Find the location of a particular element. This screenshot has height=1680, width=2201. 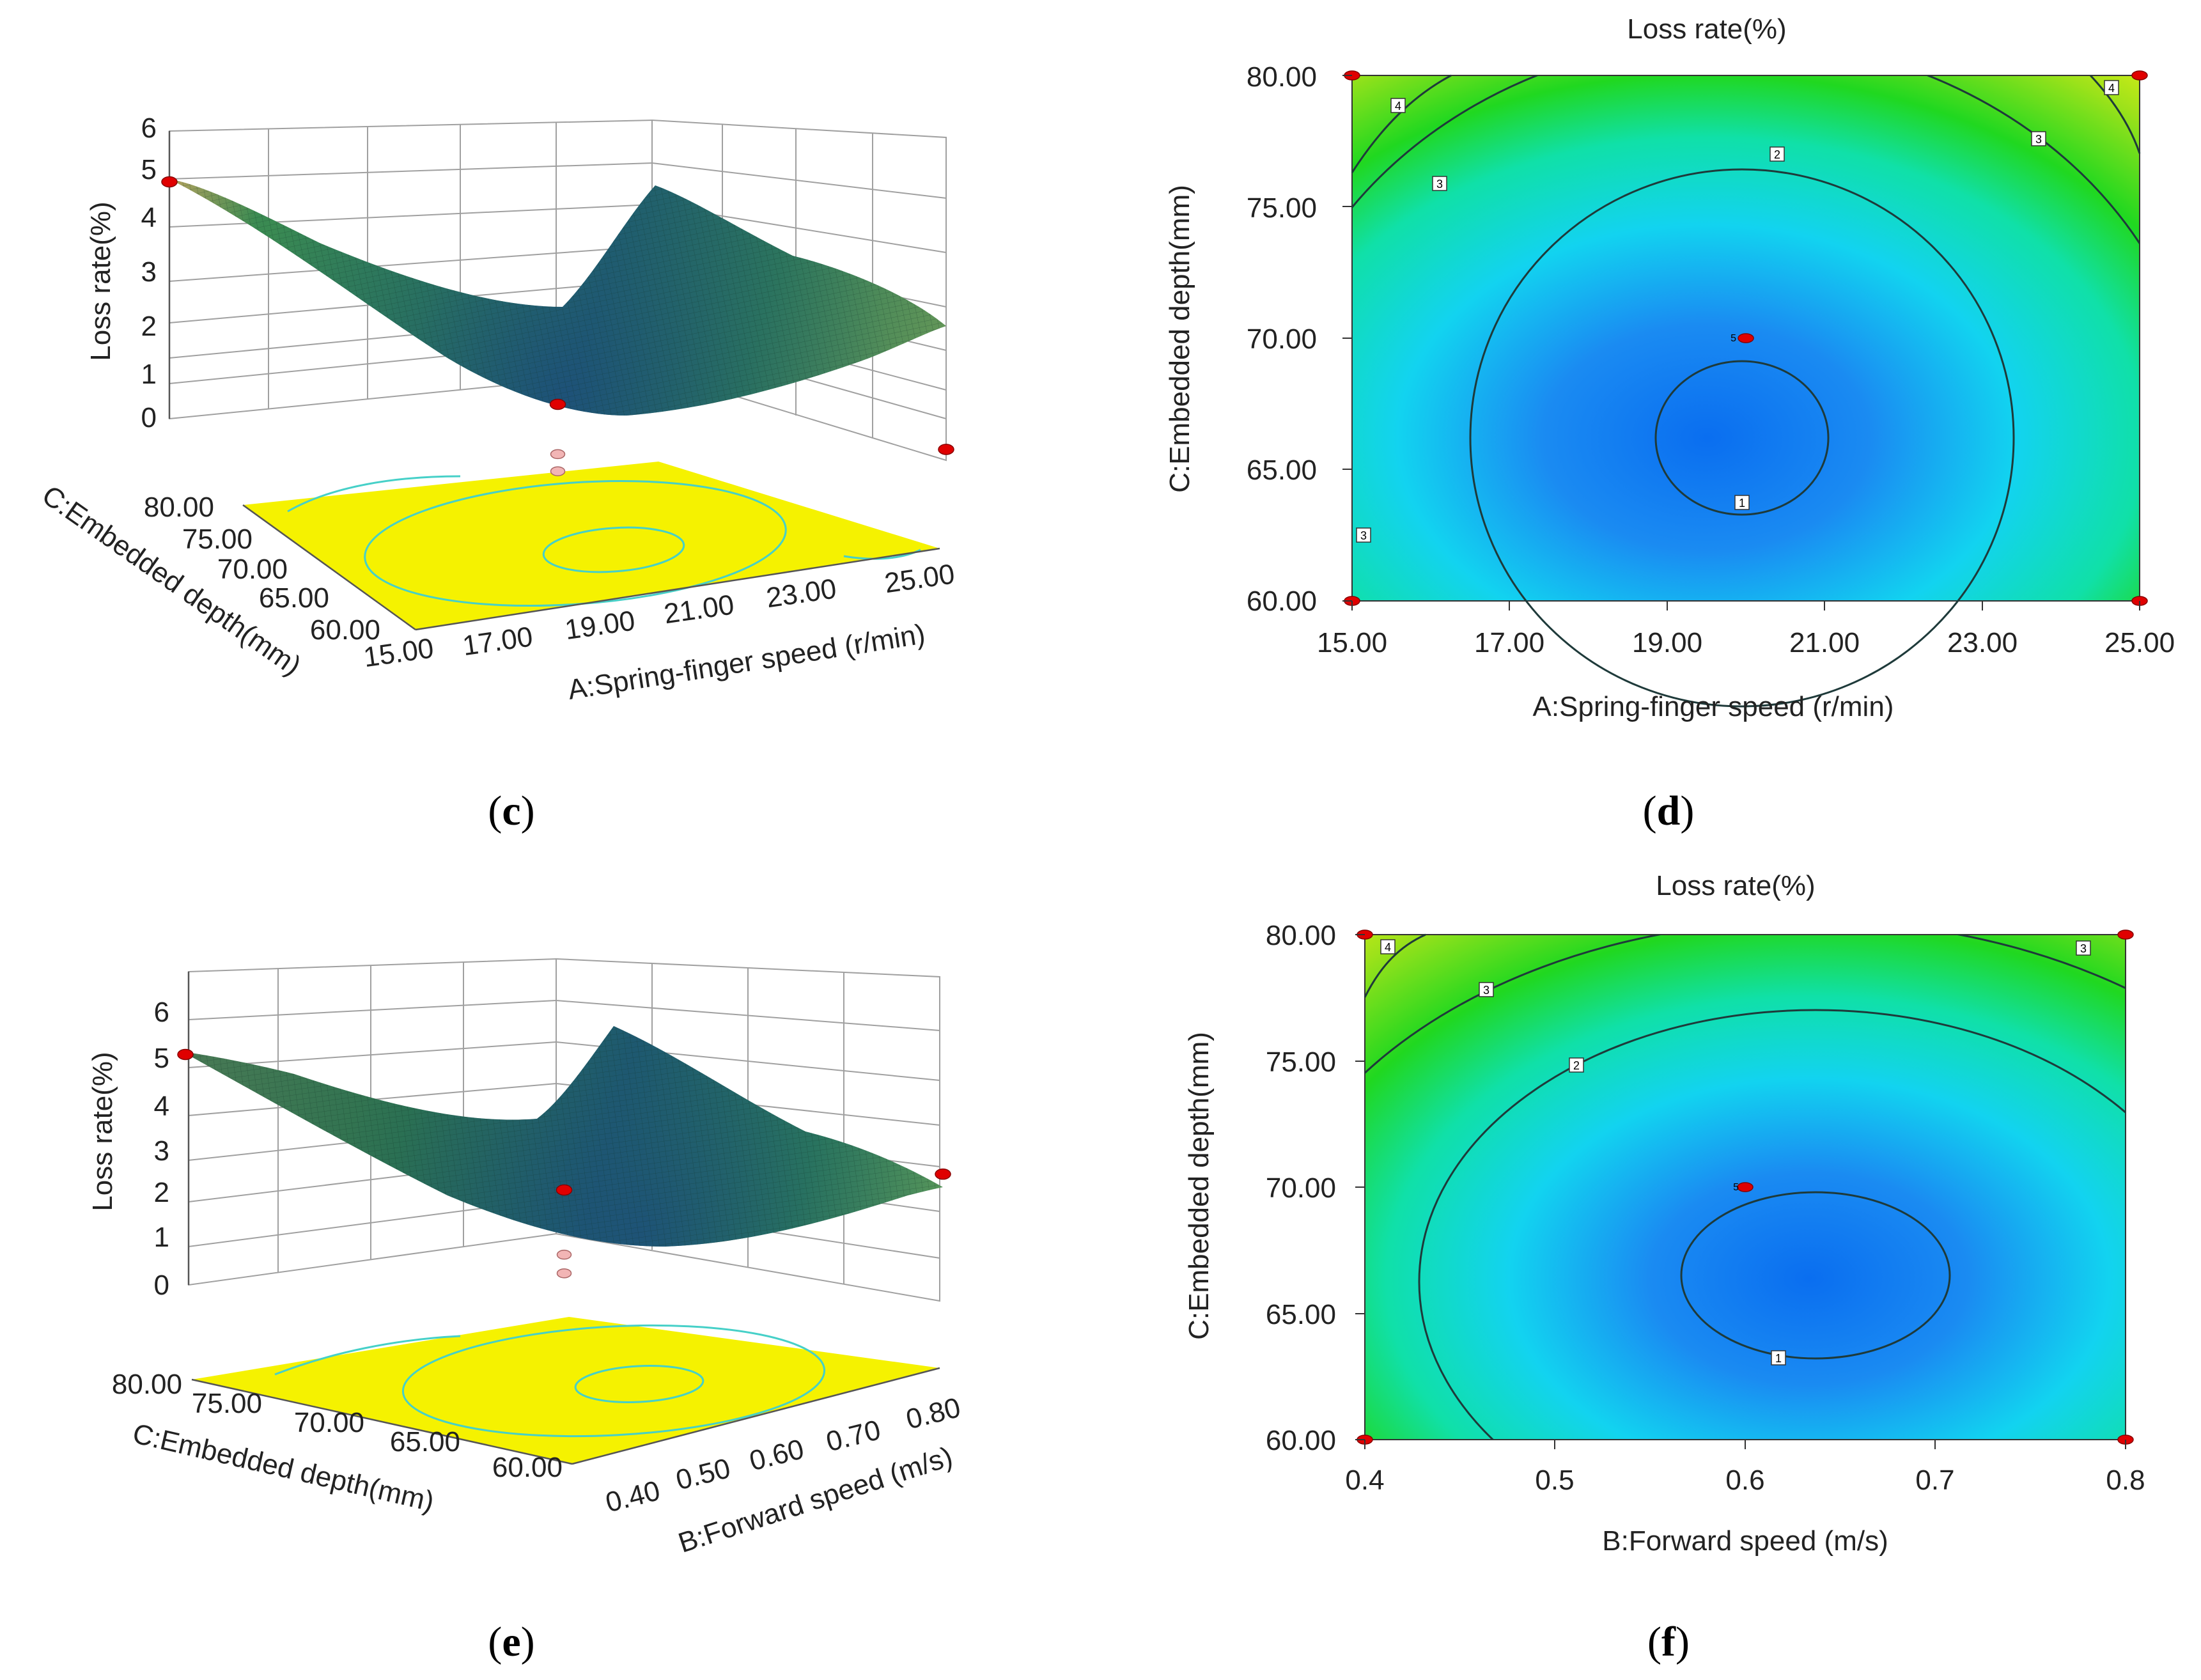

e-z-tick: 6 is located at coordinates (161, 1012).